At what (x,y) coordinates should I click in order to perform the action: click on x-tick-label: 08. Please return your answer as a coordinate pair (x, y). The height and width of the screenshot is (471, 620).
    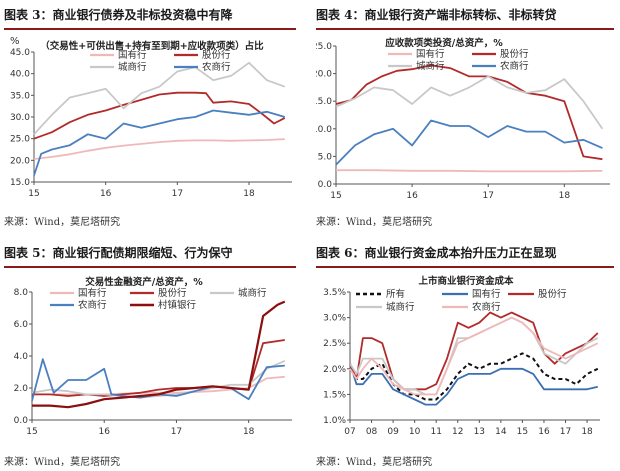
    Looking at the image, I should click on (372, 432).